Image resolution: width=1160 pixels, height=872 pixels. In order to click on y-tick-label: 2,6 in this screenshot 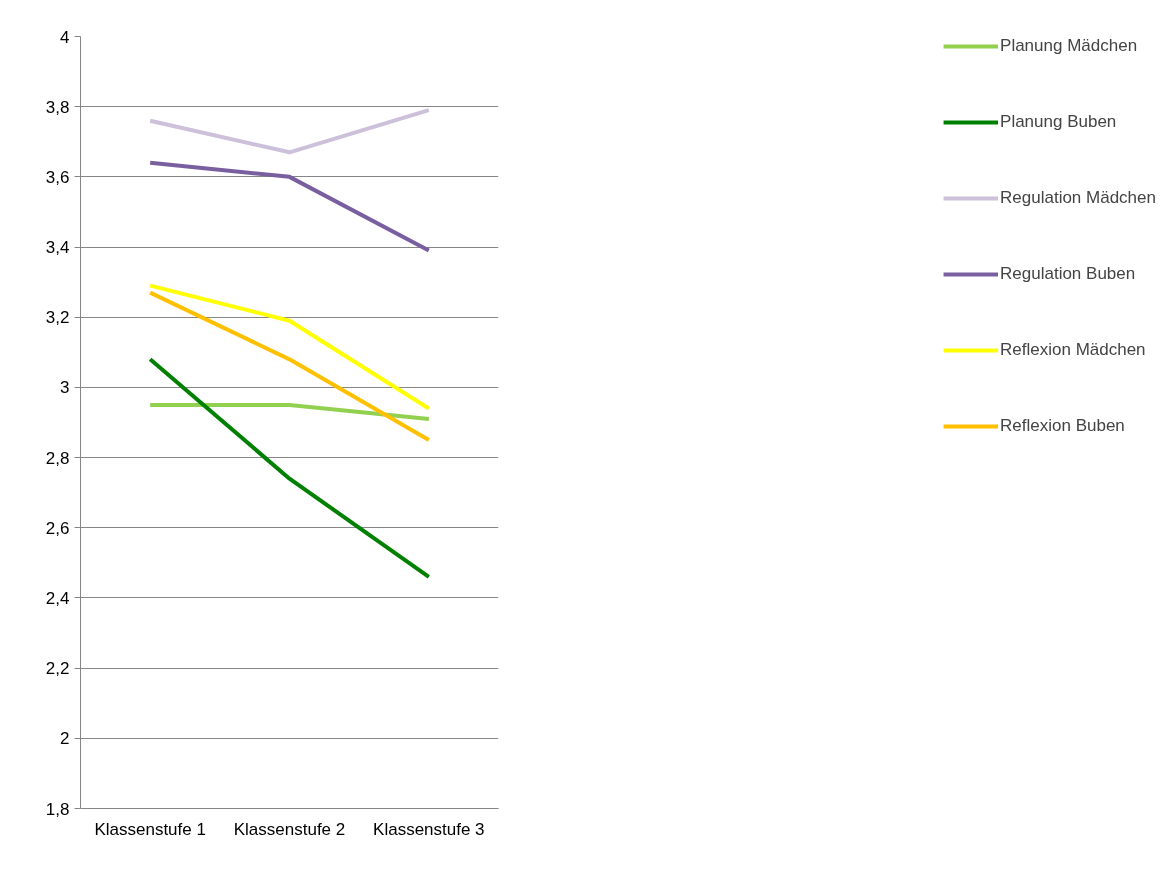, I will do `click(57, 528)`.